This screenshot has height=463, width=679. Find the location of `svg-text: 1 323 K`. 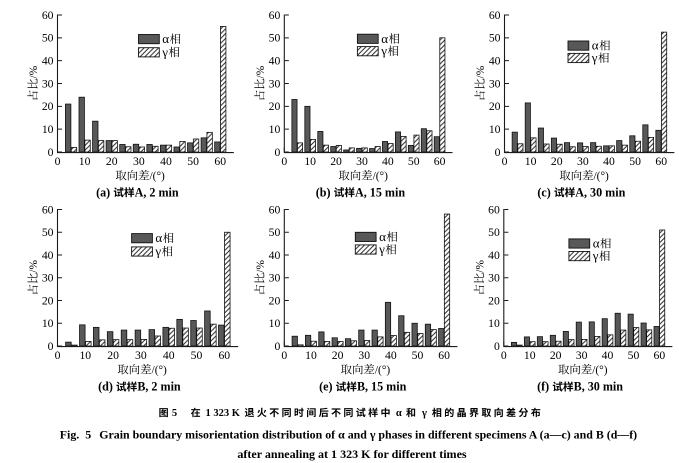

svg-text: 1 323 K is located at coordinates (223, 413).